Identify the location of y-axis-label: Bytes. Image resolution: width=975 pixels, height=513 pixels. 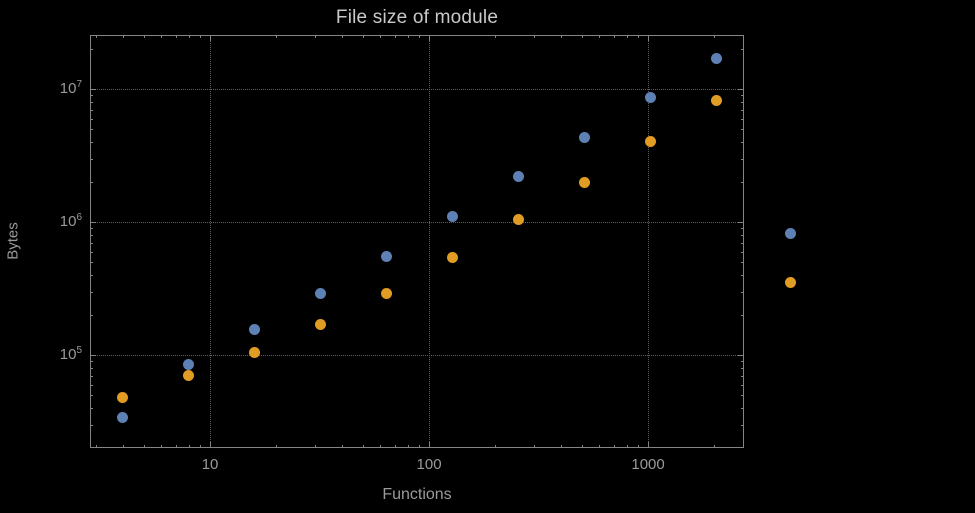
(13, 241).